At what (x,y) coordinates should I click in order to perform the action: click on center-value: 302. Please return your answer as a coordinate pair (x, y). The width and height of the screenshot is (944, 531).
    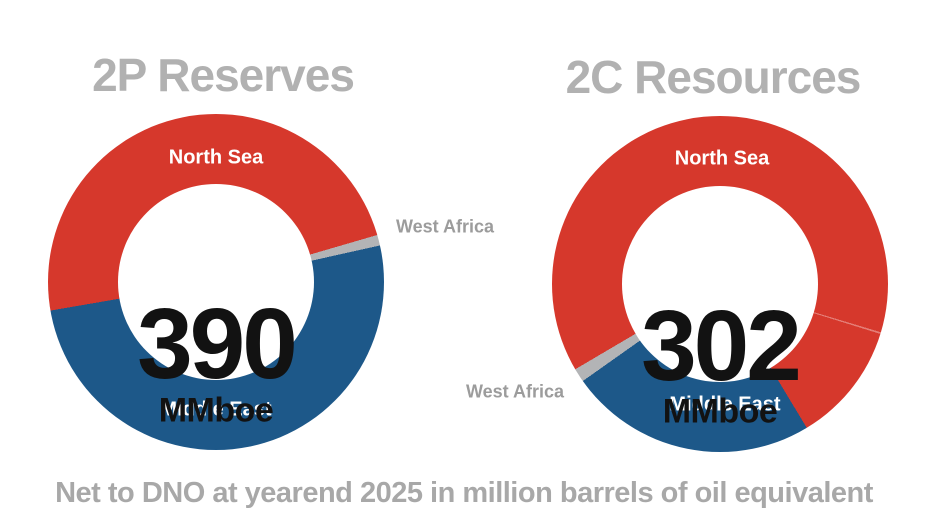
    Looking at the image, I should click on (721, 346).